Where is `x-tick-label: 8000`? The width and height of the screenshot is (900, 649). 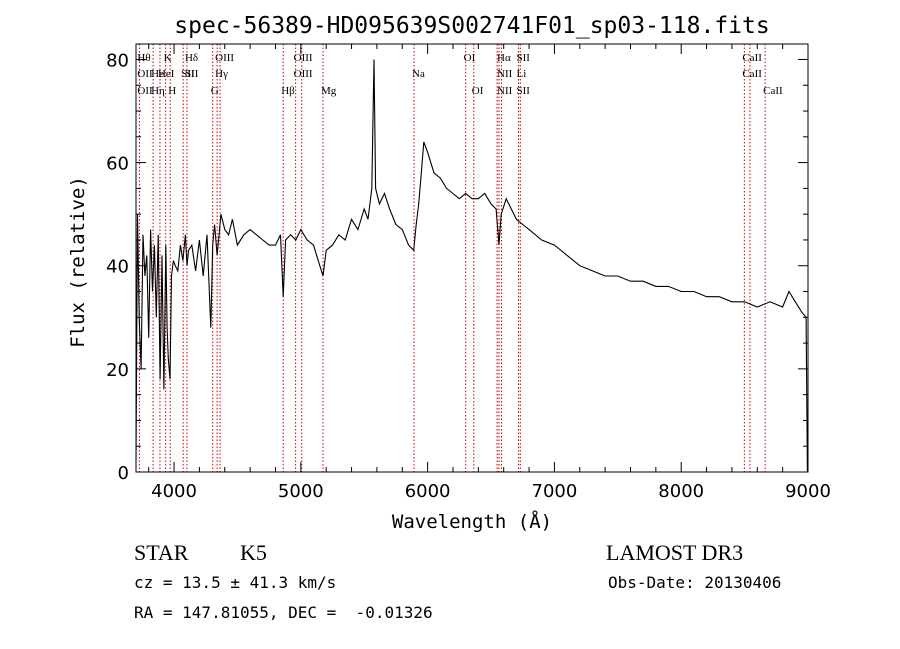
x-tick-label: 8000 is located at coordinates (681, 491).